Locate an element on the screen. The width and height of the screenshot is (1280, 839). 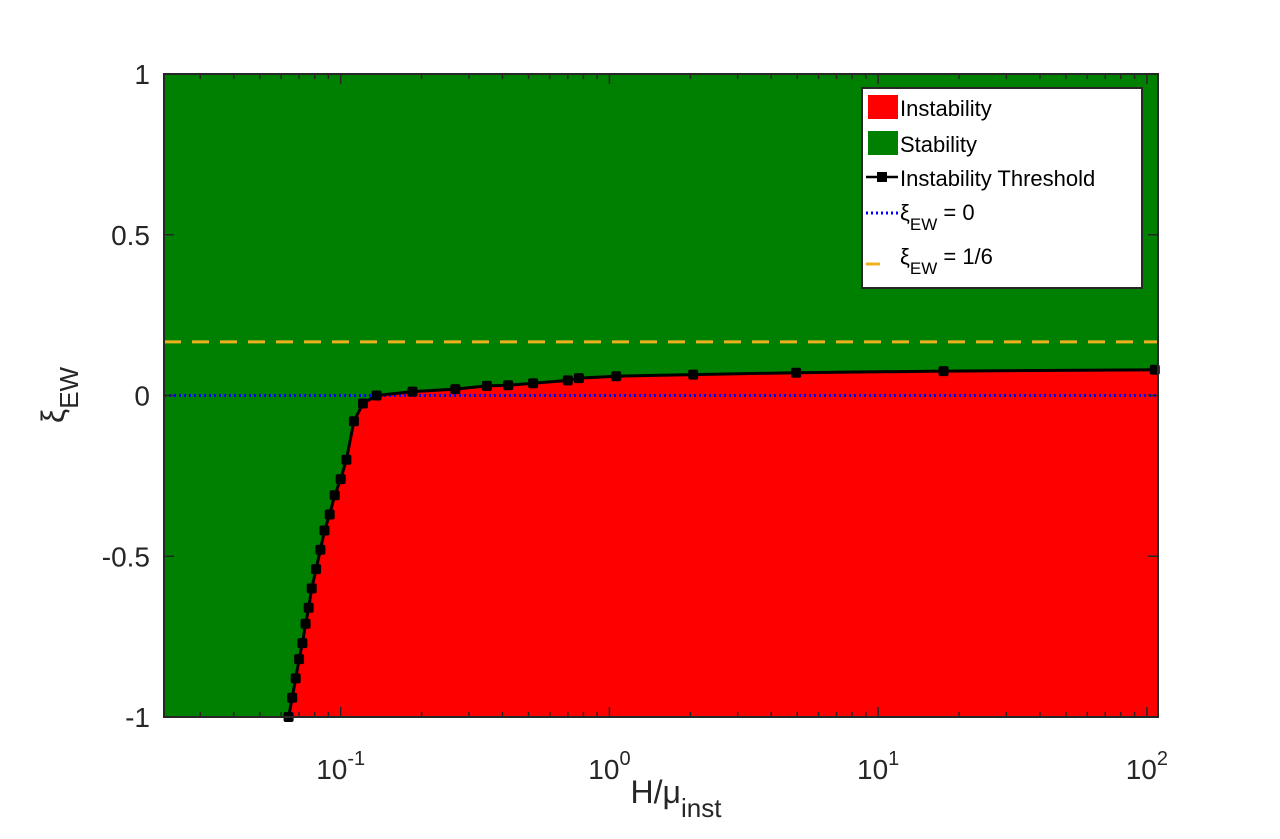
x-axis-label: H/μinst is located at coordinates (677, 798).